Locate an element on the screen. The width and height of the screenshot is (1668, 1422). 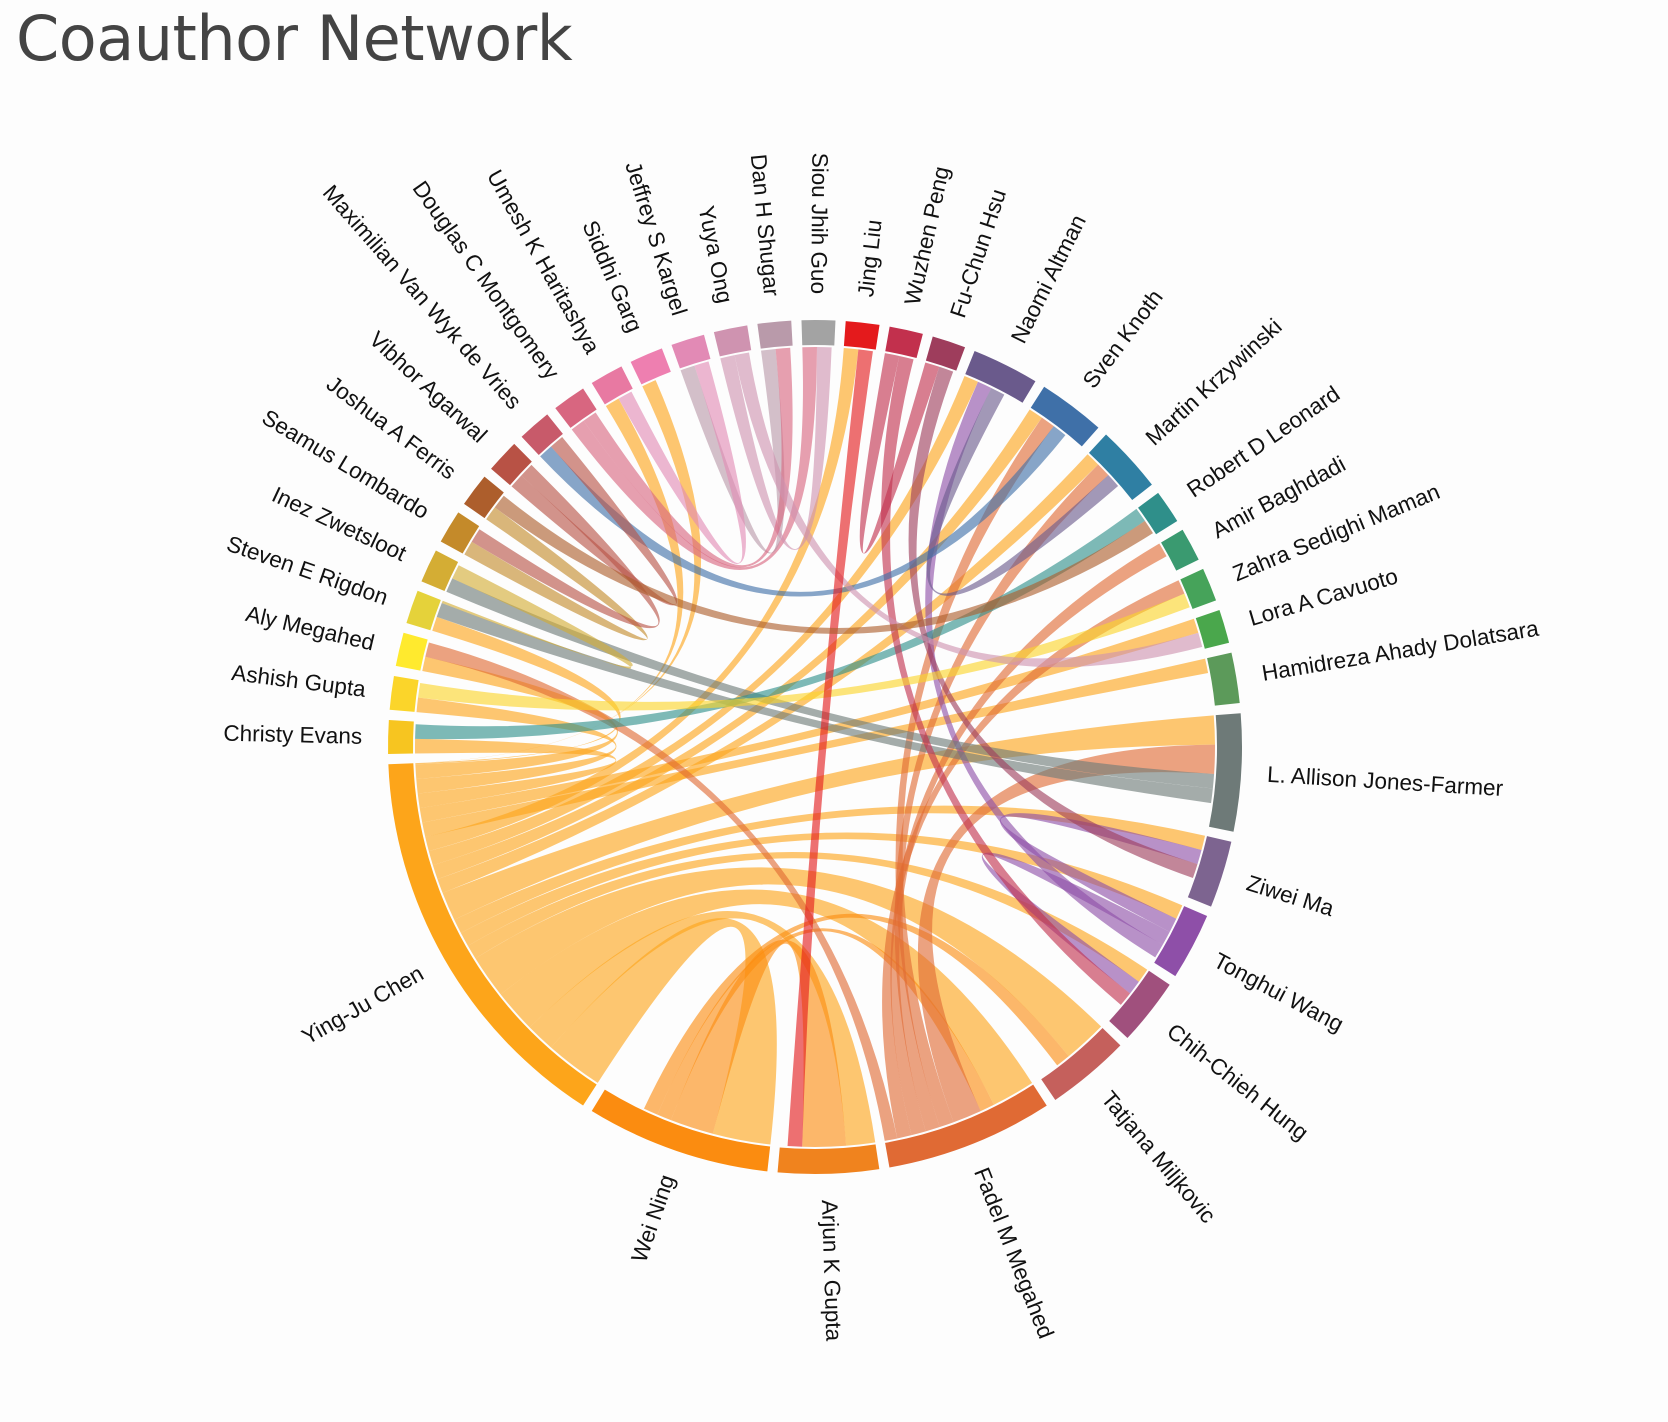
arc-jing-liu is located at coordinates (861, 335).